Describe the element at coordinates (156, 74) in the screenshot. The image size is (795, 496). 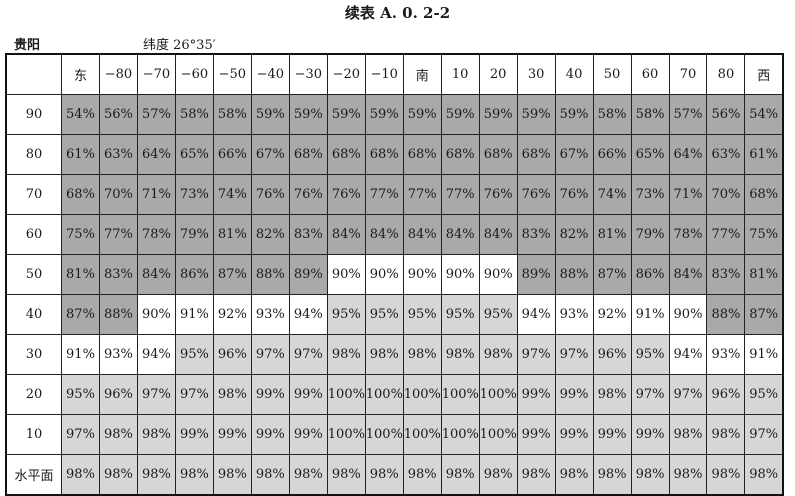
I see `column-header: −70` at that location.